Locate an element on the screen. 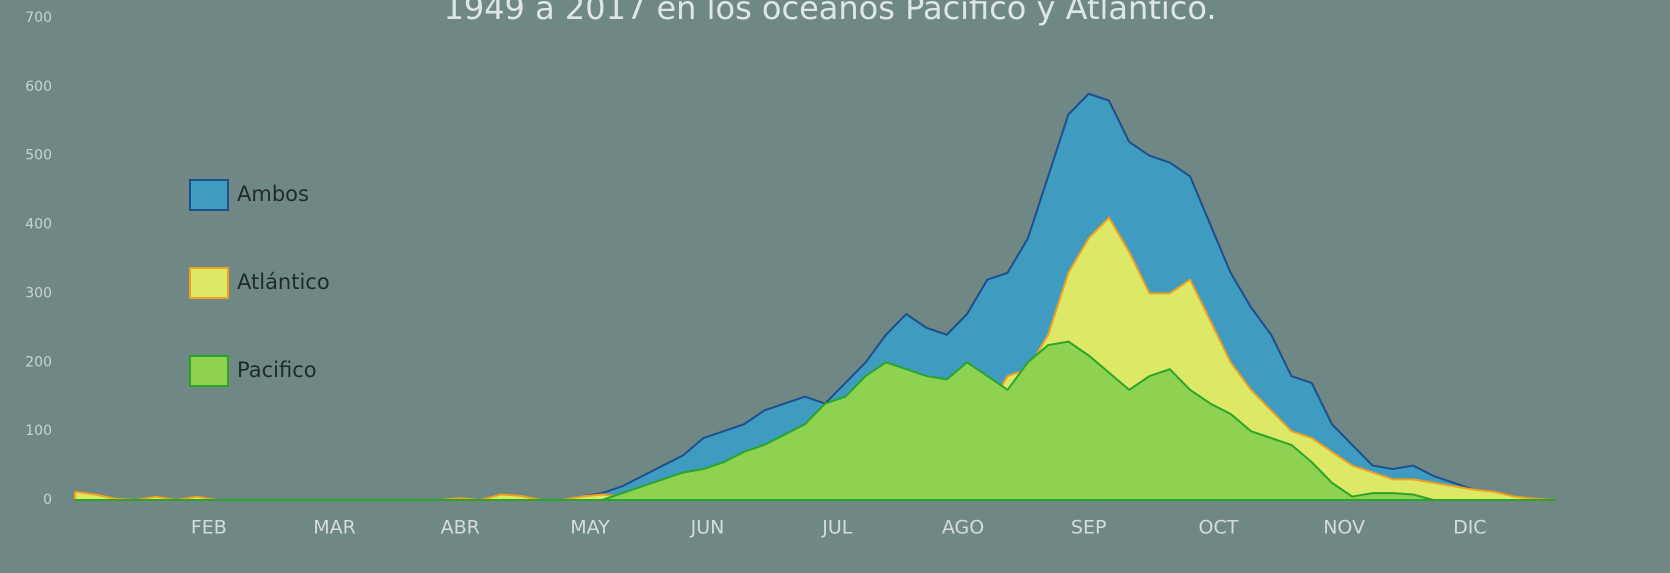  x-tick-label: DIC is located at coordinates (1470, 528).